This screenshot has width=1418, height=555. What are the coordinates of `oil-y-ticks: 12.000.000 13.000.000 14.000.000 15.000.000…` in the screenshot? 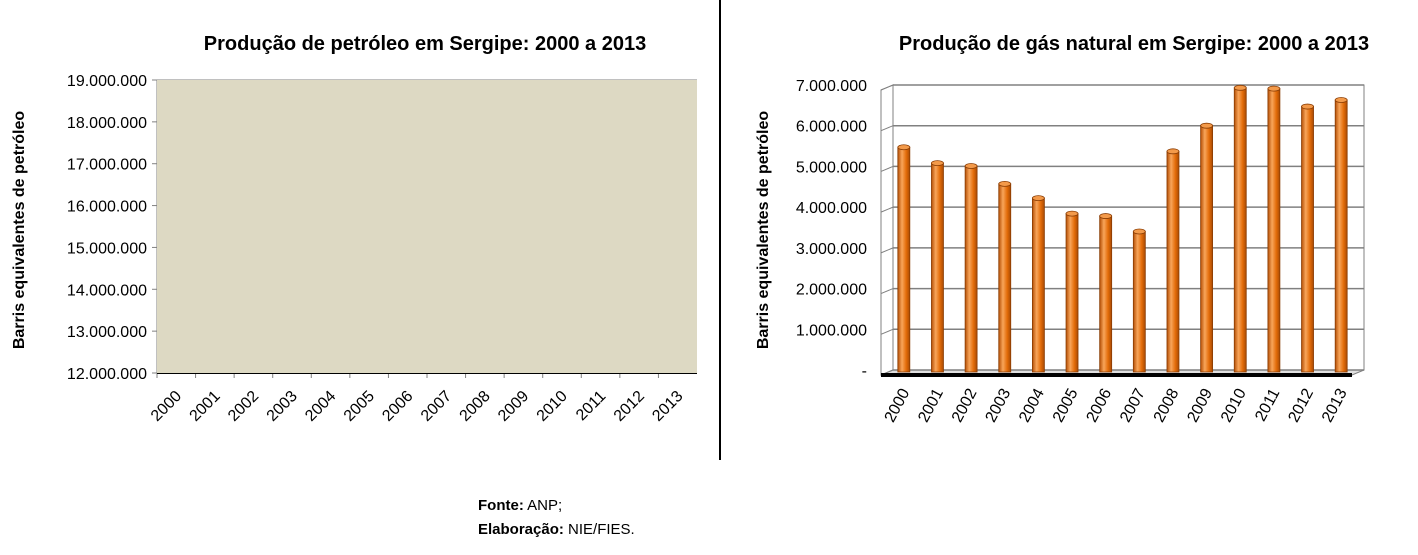 It's located at (112, 228).